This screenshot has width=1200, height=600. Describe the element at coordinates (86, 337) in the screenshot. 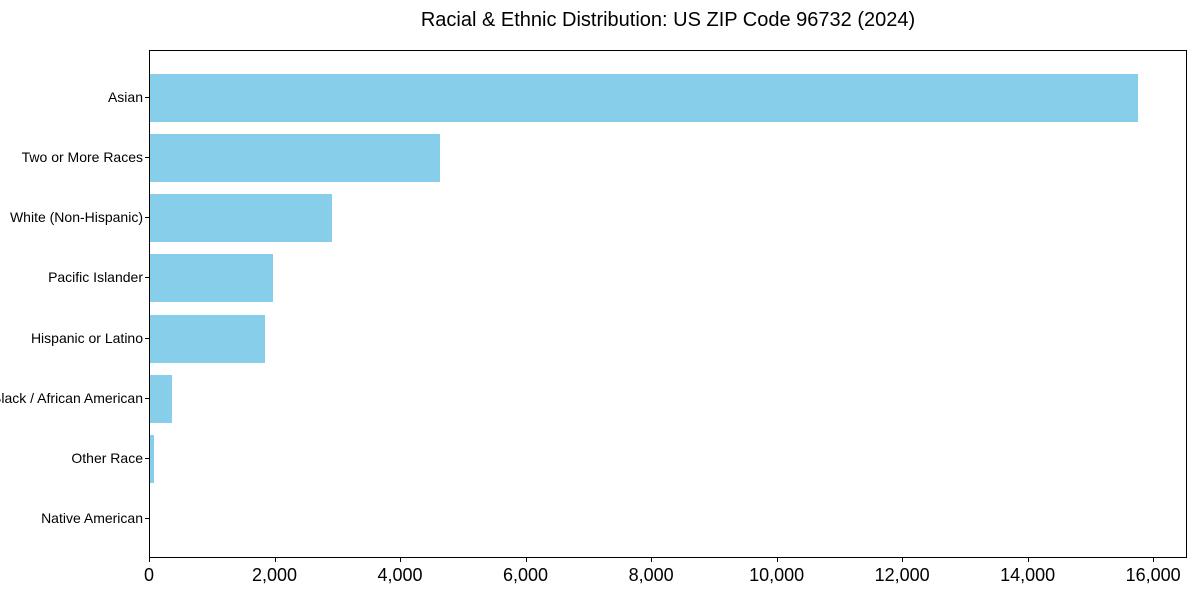

I see `y-axis-label: Hispanic or Latino` at that location.